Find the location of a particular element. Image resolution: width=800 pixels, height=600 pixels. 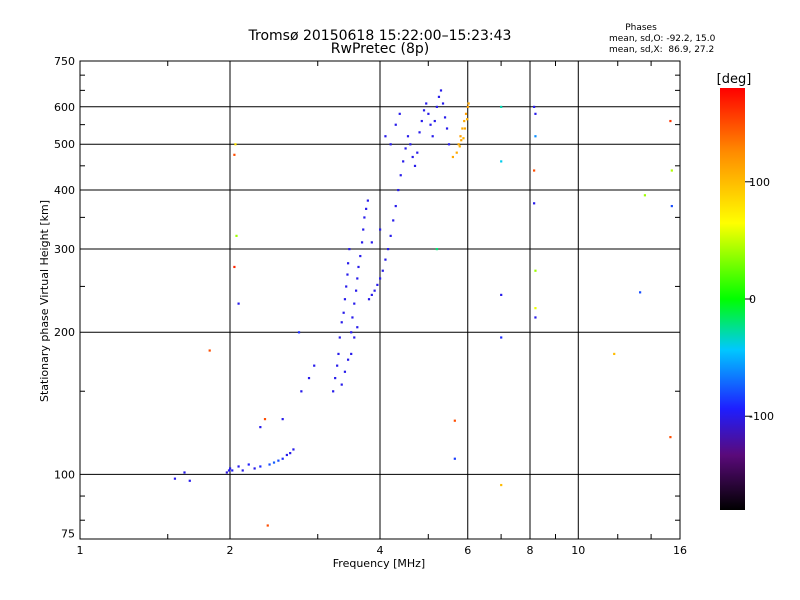

x-tick-label: 8 is located at coordinates (530, 550).